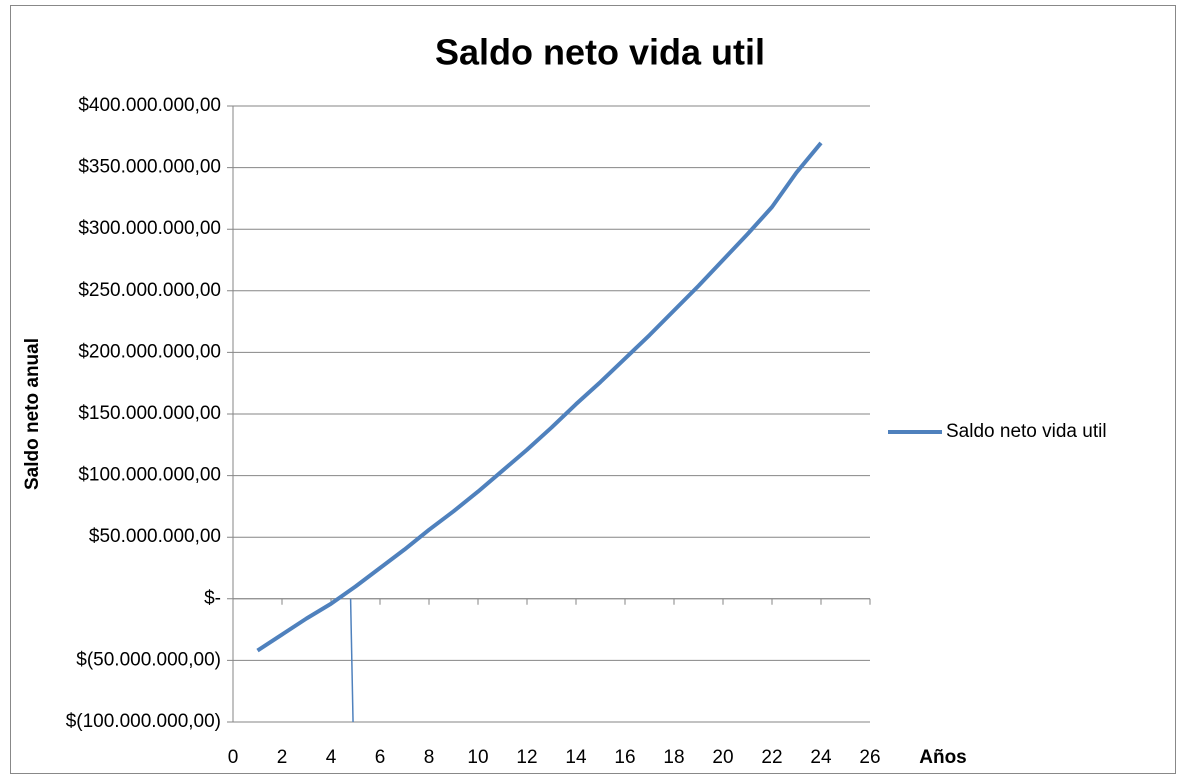  I want to click on x-tick-label: 0, so click(233, 757).